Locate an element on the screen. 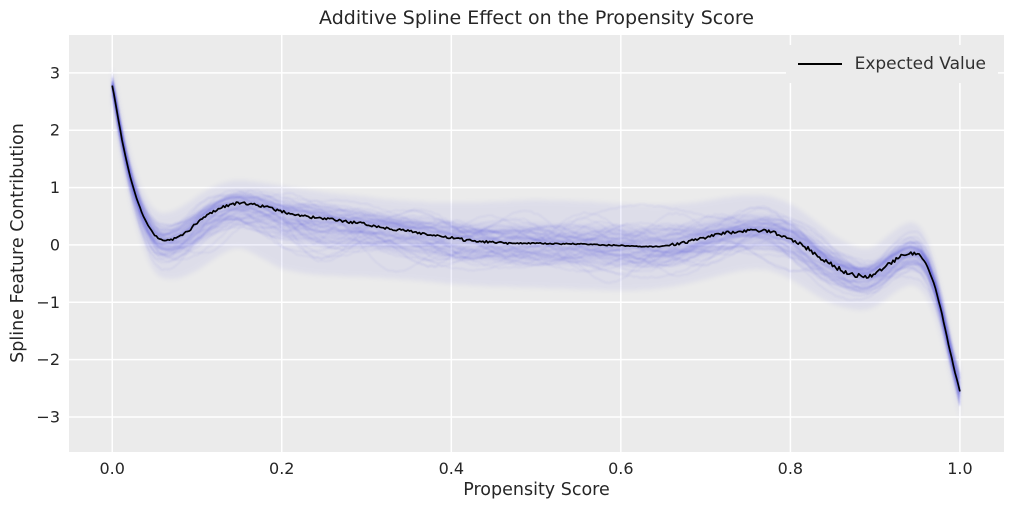 Image resolution: width=1011 pixels, height=511 pixels. y-tick-label: 1 is located at coordinates (55, 187).